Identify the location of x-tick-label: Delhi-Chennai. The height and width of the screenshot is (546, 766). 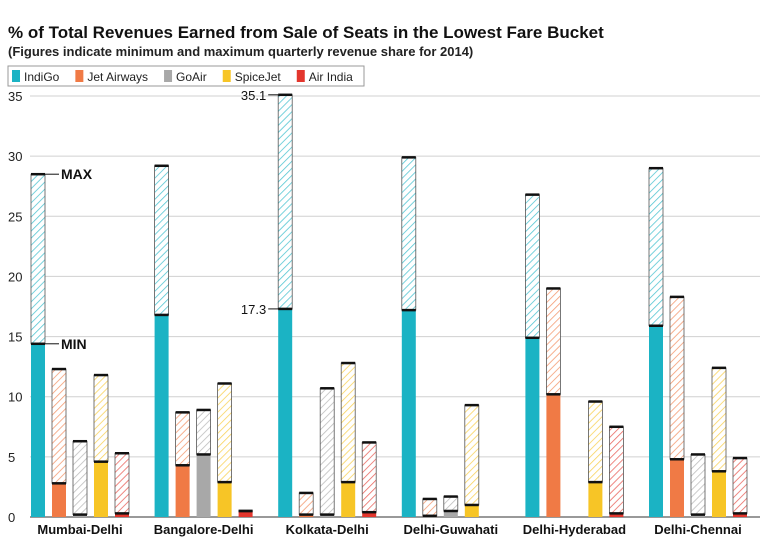
(697, 529).